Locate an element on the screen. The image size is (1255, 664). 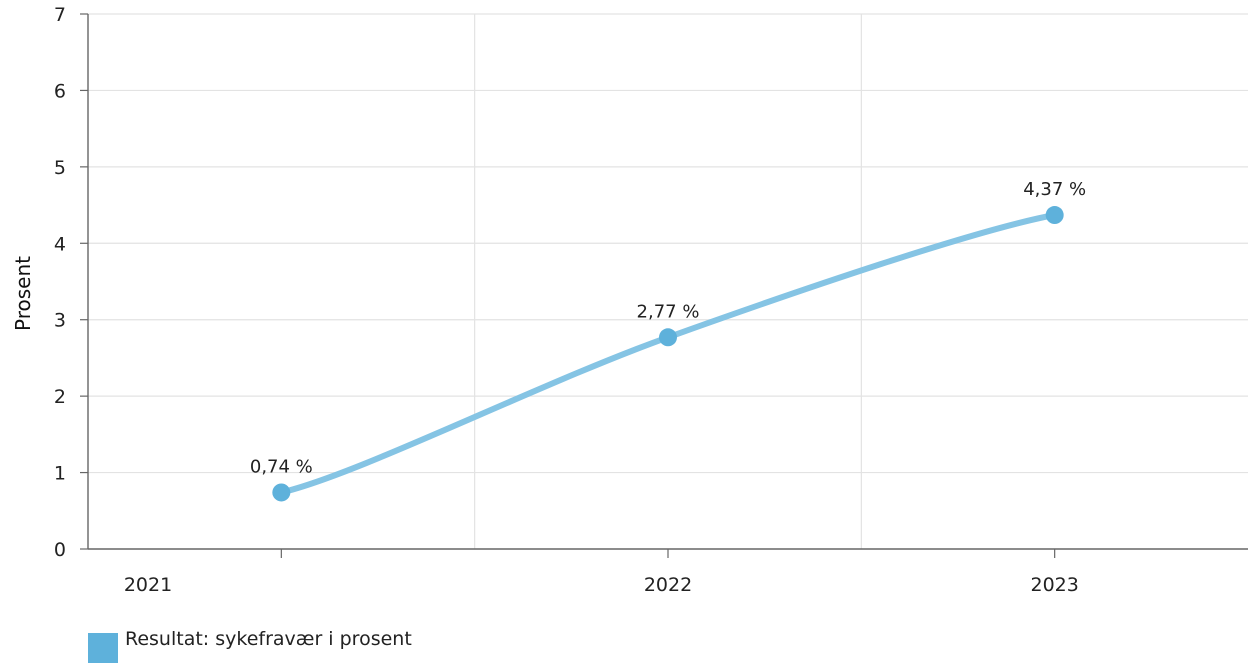
y-axis-title: Prosent is located at coordinates (23, 293).